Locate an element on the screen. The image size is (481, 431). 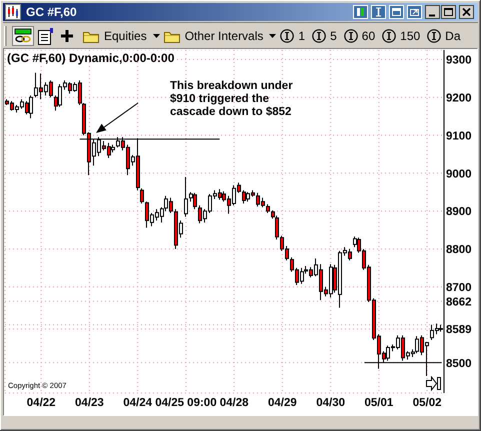
text: Other Intervals is located at coordinates (224, 36).